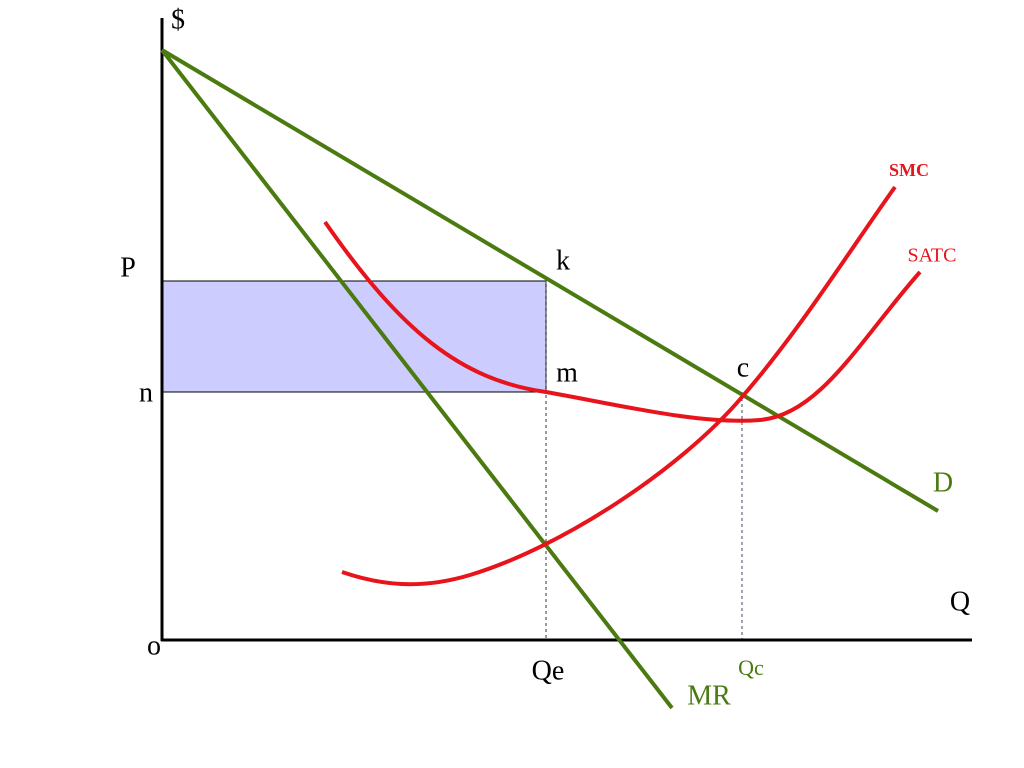 The image size is (1024, 768). What do you see at coordinates (146, 392) in the screenshot?
I see `cost-label: n` at bounding box center [146, 392].